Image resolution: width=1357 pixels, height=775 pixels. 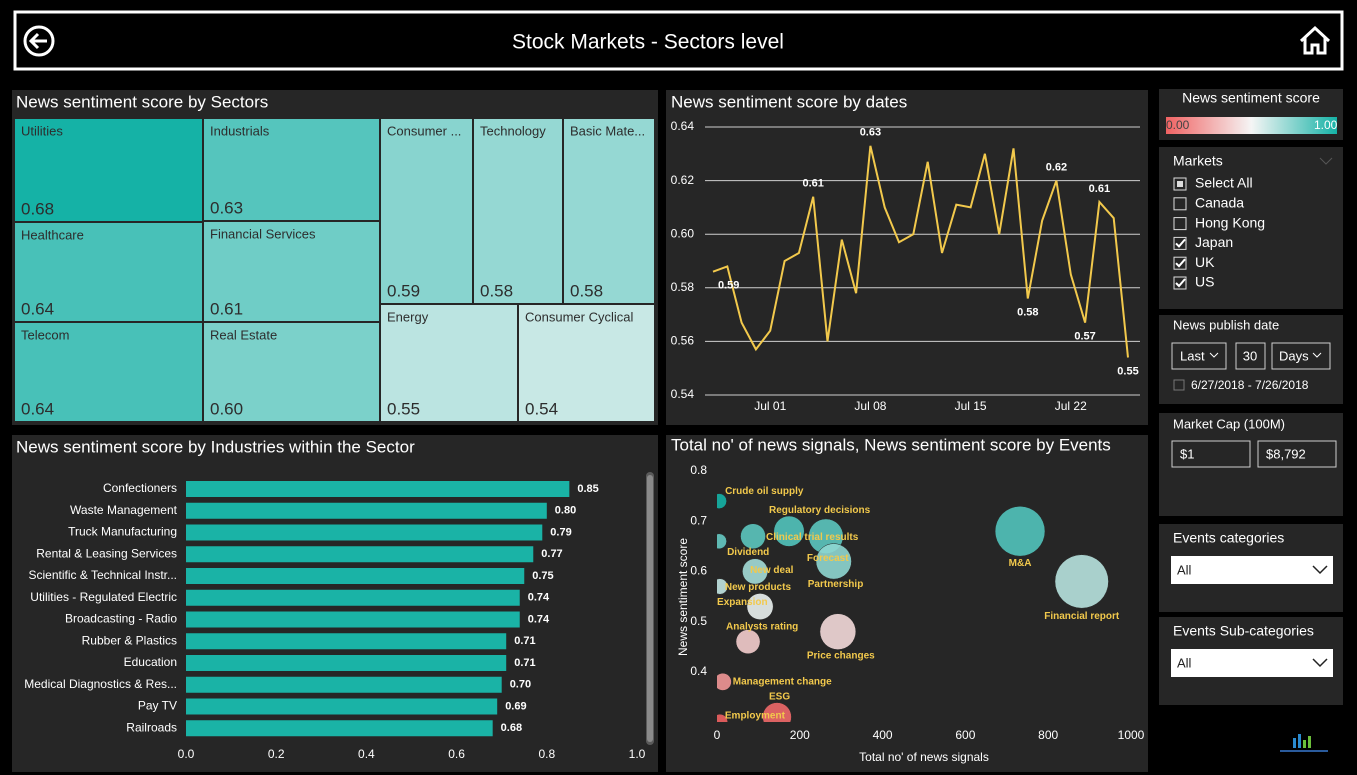 What do you see at coordinates (276, 754) in the screenshot?
I see `x-tick-label: 0.2` at bounding box center [276, 754].